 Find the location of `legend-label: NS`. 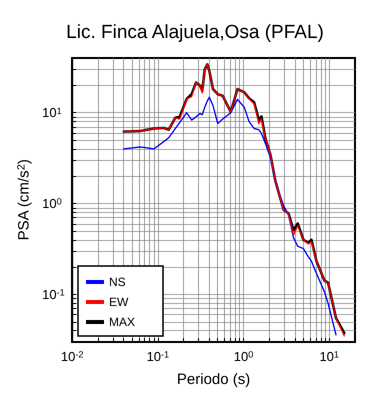

legend-label: NS is located at coordinates (117, 282).